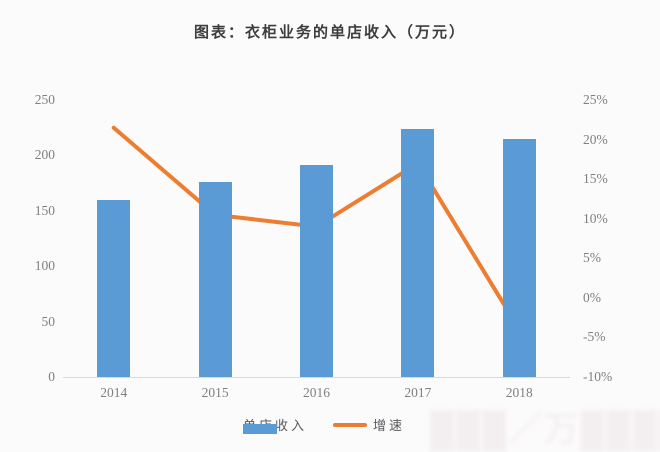 The image size is (660, 452). I want to click on legend-item-bar: 单店收入, so click(274, 424).